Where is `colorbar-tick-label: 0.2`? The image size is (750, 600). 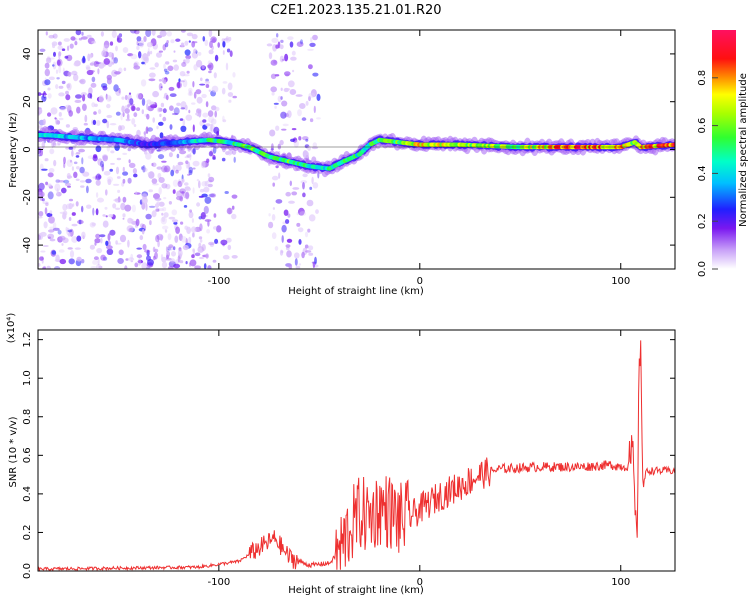
colorbar-tick-label: 0.2 is located at coordinates (702, 221).